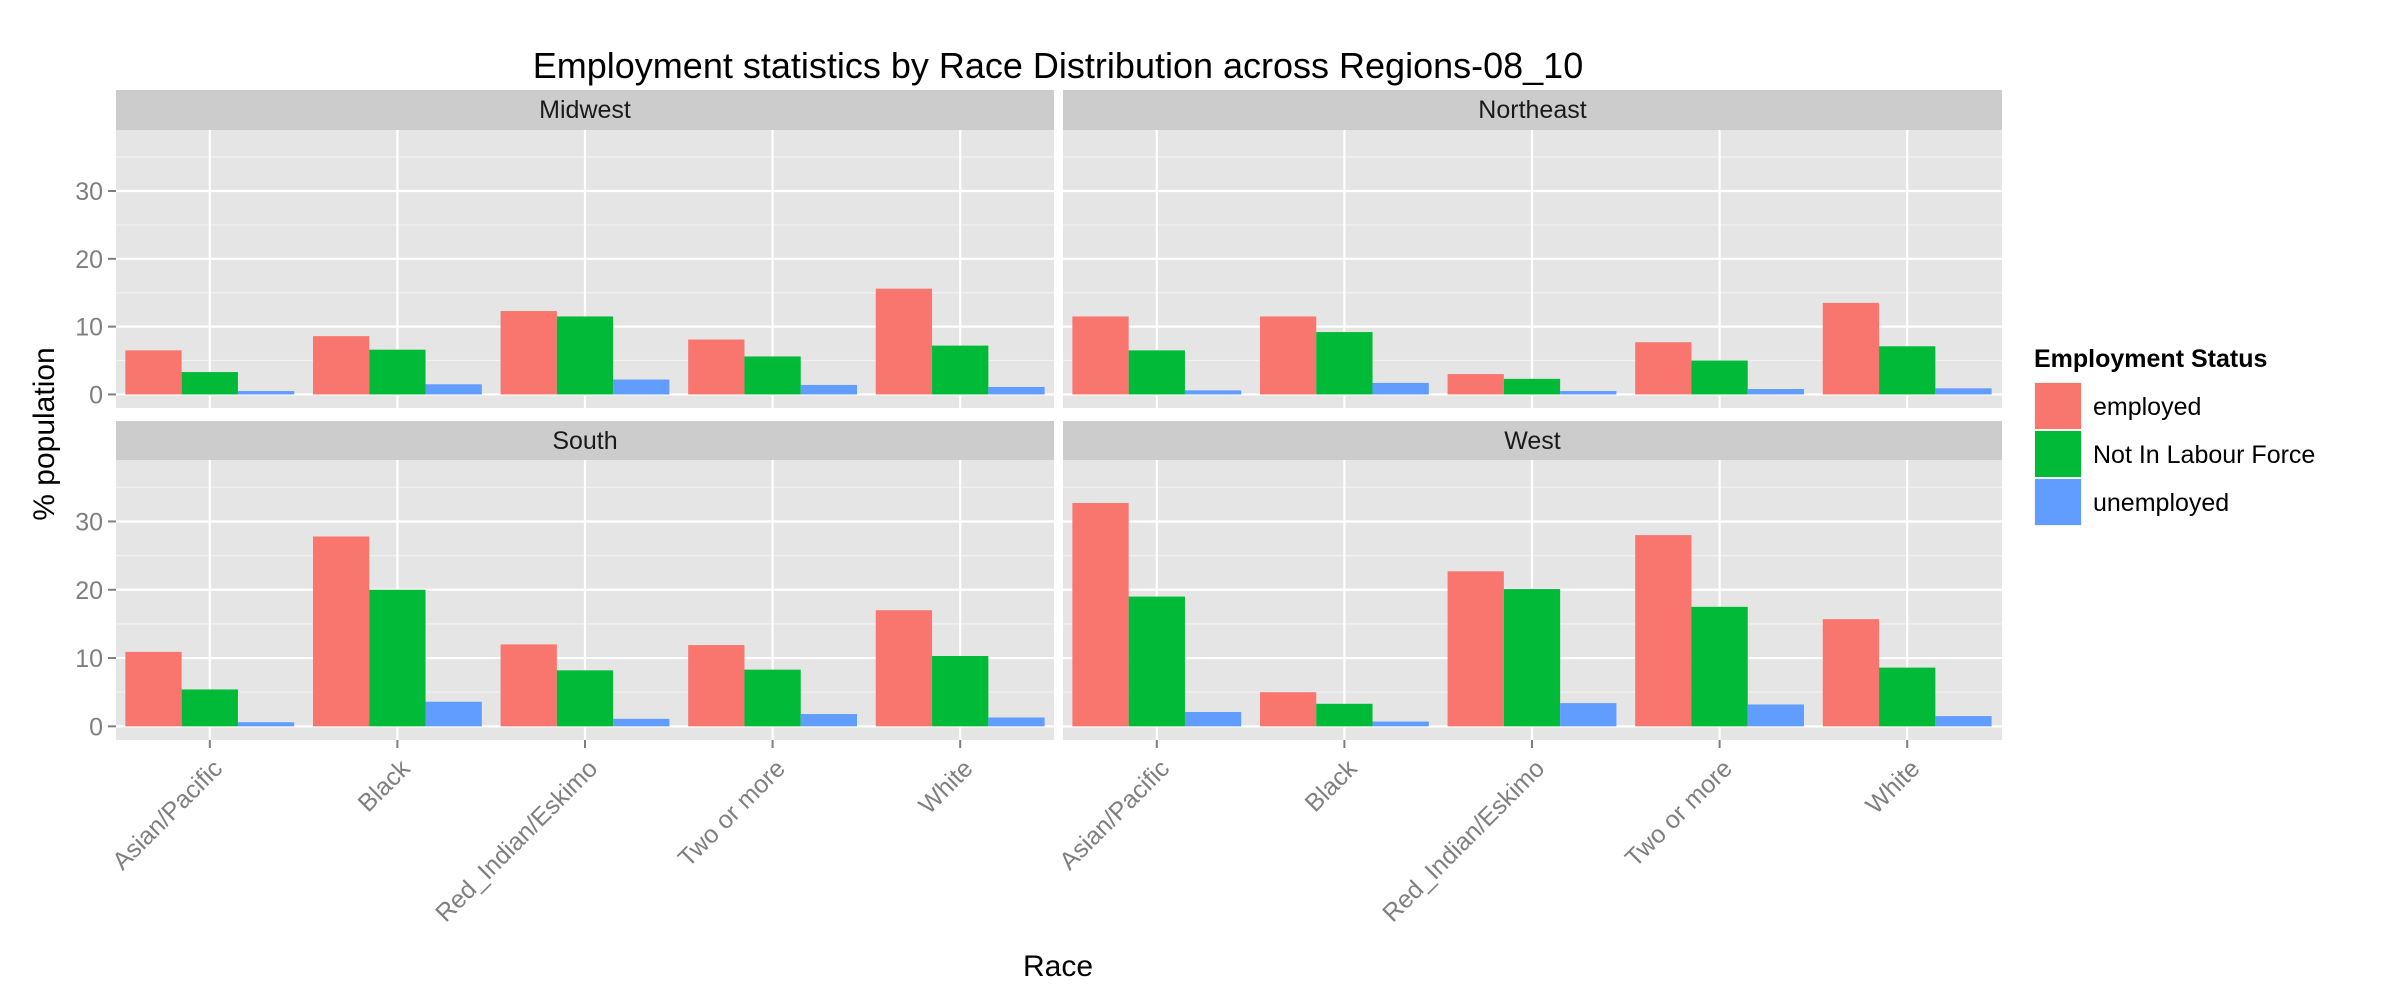  Describe the element at coordinates (89, 522) in the screenshot. I see `y-tick-label: 30` at that location.